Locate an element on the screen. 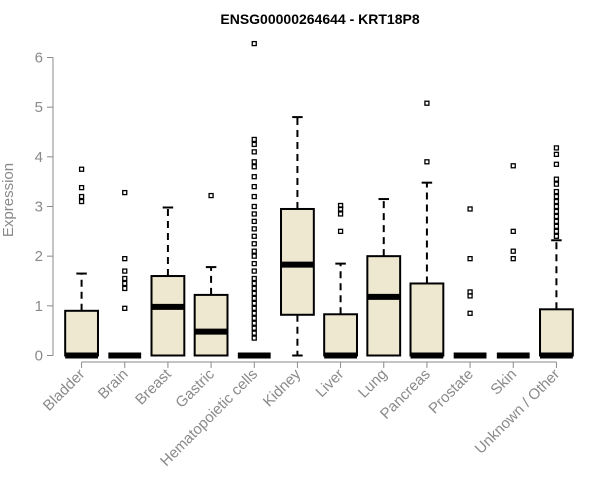 Image resolution: width=600 pixels, height=500 pixels. box-hematopoietic-cells is located at coordinates (254, 199).